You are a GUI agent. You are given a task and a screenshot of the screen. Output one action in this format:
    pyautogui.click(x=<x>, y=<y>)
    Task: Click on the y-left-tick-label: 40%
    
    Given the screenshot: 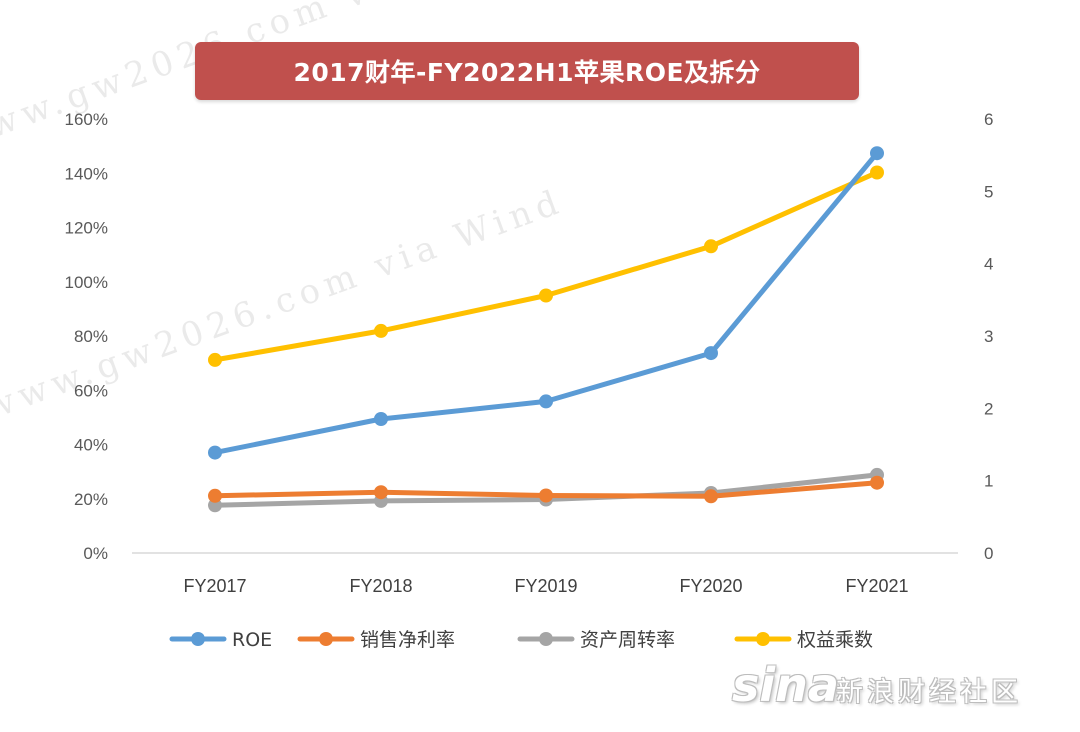 What is the action you would take?
    pyautogui.click(x=91, y=445)
    